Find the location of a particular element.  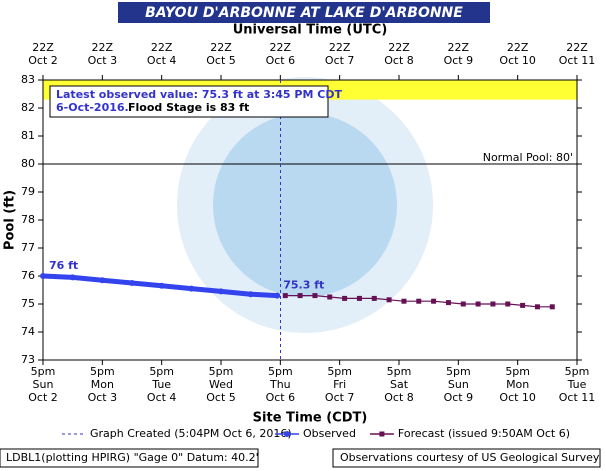

y-tick-label: 74 is located at coordinates (28, 331).